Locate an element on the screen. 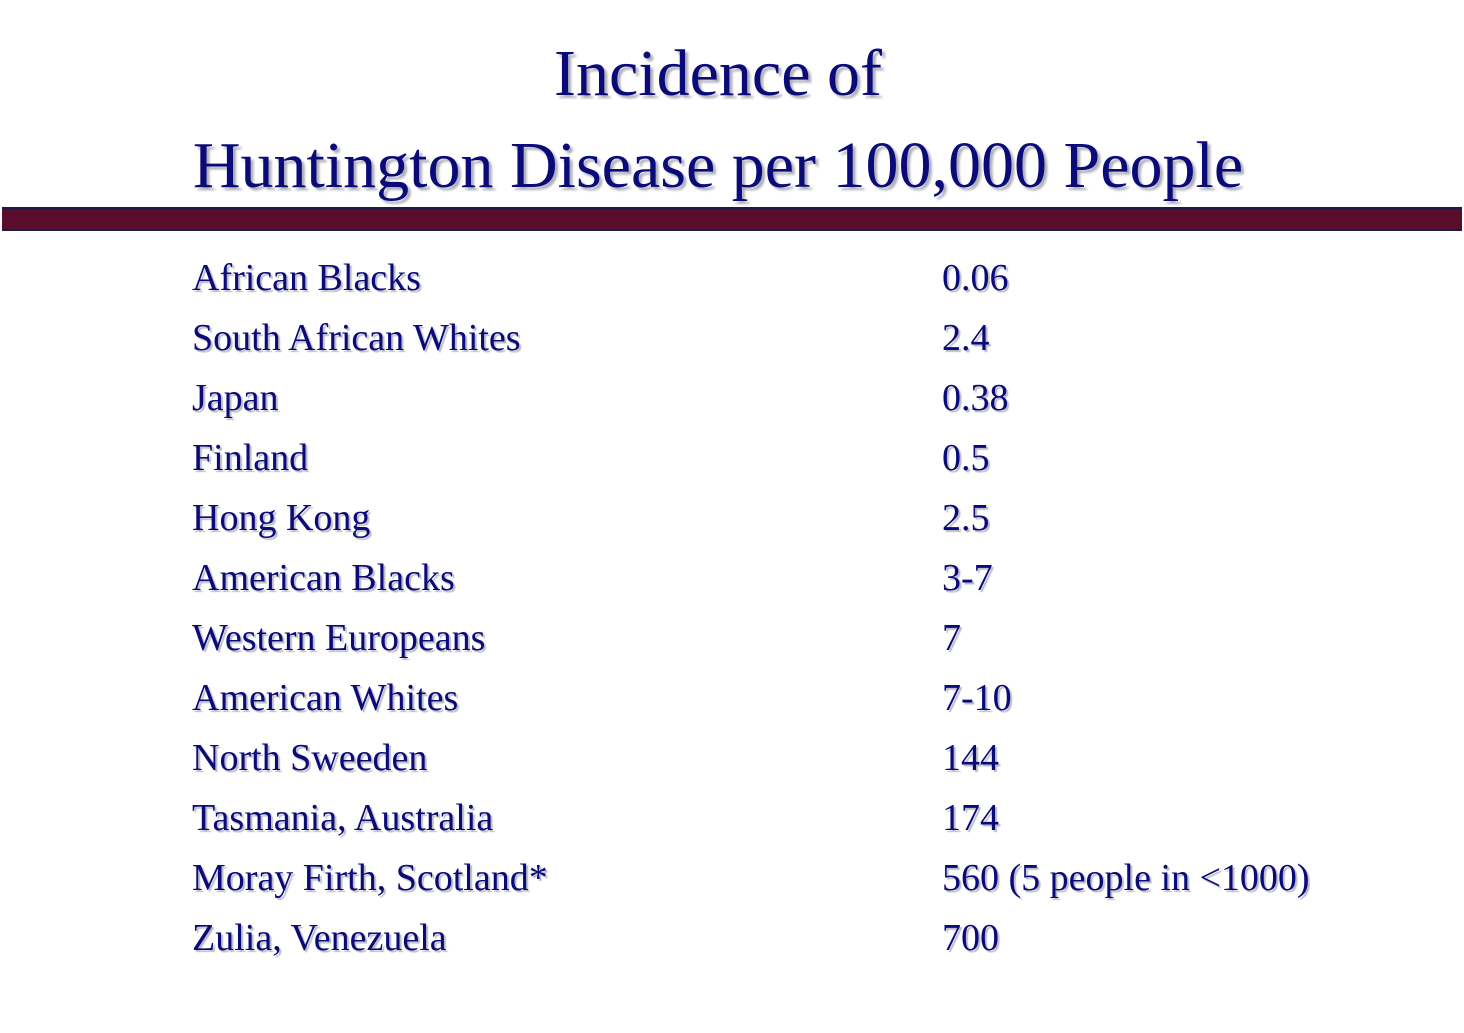 The image size is (1464, 1033). table-row: Zulia, Venezuela 700 is located at coordinates (792, 938).